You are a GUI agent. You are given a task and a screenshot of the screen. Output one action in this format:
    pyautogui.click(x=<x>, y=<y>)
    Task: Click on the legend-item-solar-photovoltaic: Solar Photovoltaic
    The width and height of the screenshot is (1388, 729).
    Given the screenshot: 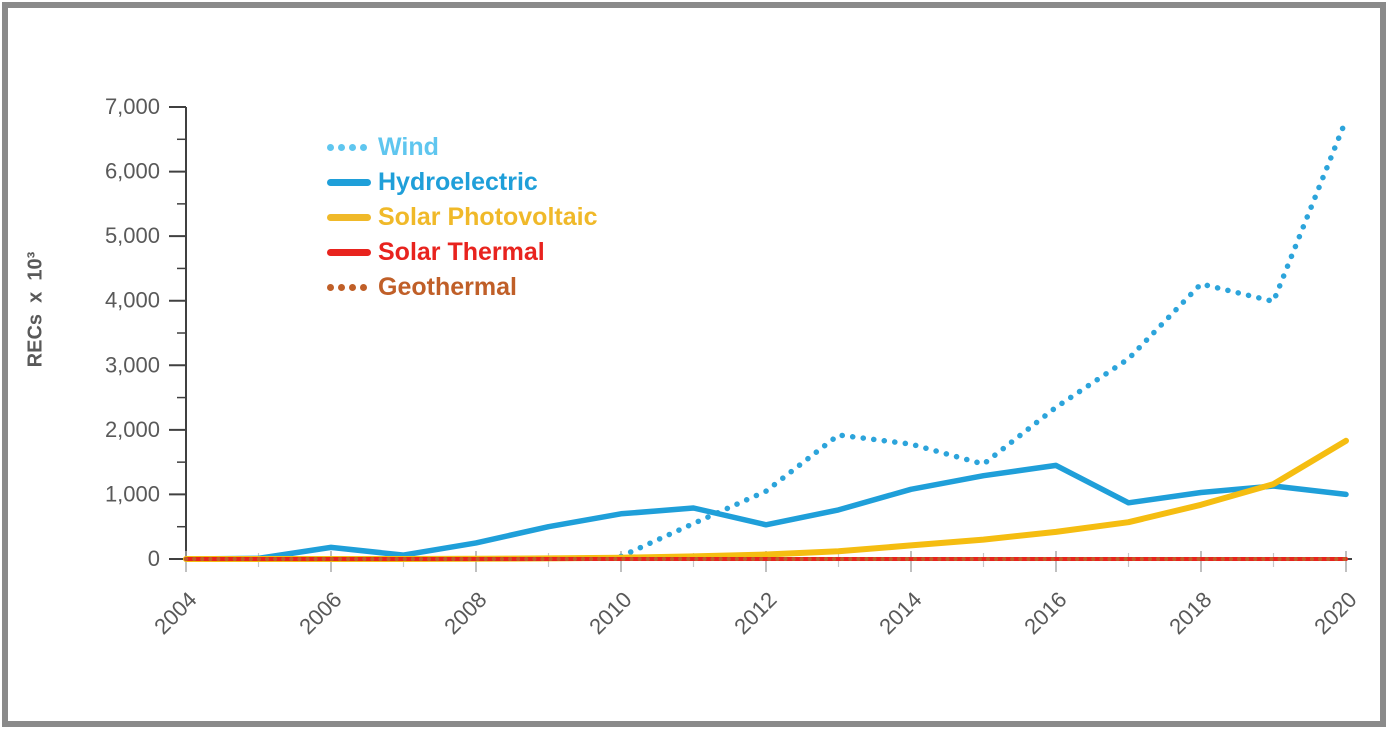 What is the action you would take?
    pyautogui.click(x=462, y=217)
    